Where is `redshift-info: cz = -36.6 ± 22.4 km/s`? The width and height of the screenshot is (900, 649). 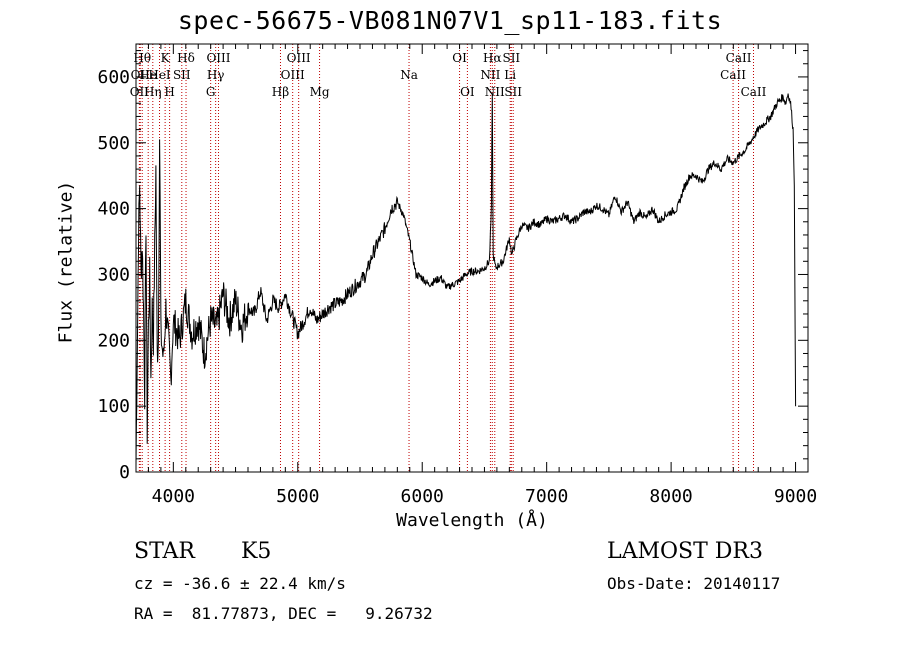
redshift-info: cz = -36.6 ± 22.4 km/s is located at coordinates (240, 583).